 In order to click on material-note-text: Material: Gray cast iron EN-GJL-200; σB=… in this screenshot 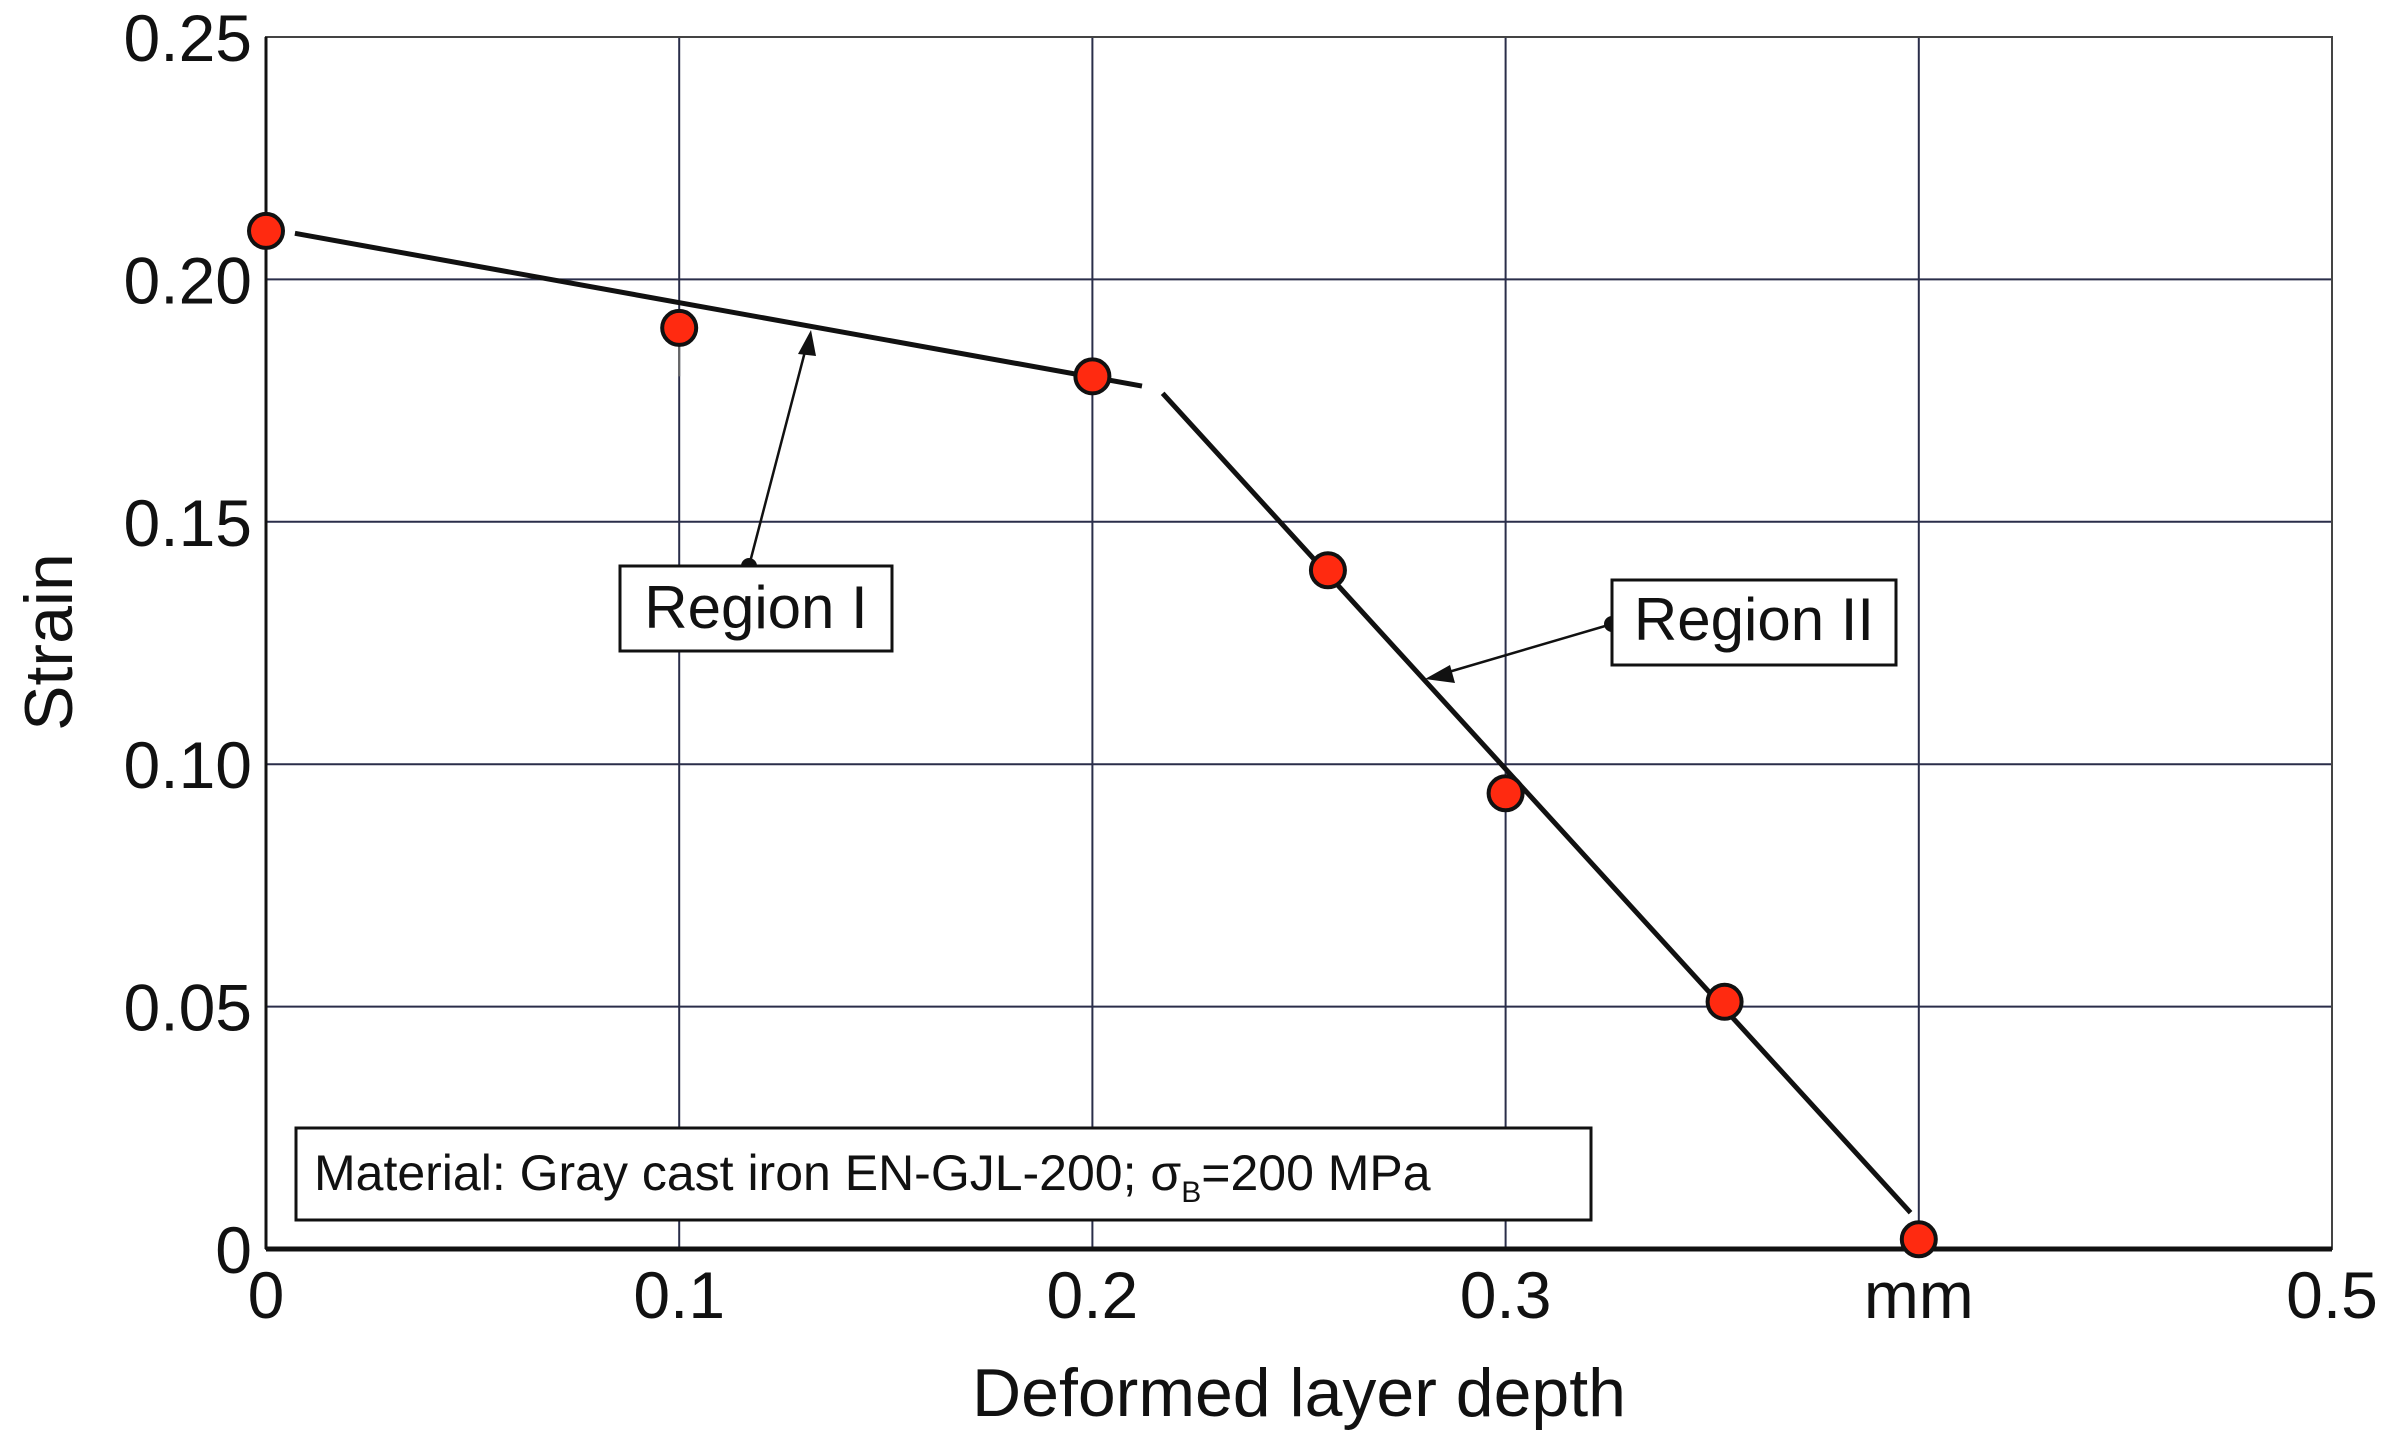, I will do `click(872, 1177)`.